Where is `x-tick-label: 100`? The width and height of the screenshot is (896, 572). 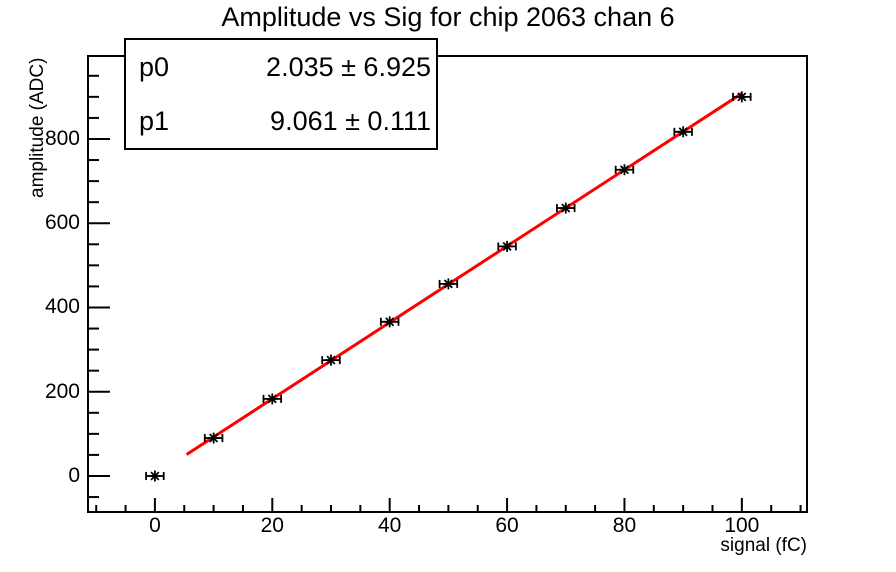
x-tick-label: 100 is located at coordinates (742, 525).